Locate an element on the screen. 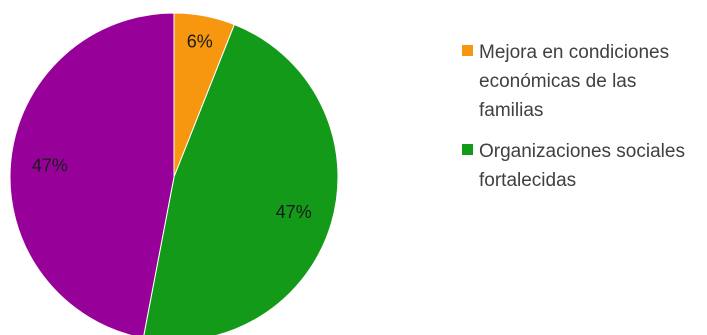 The height and width of the screenshot is (335, 707). legend-swatch-mejora is located at coordinates (467, 50).